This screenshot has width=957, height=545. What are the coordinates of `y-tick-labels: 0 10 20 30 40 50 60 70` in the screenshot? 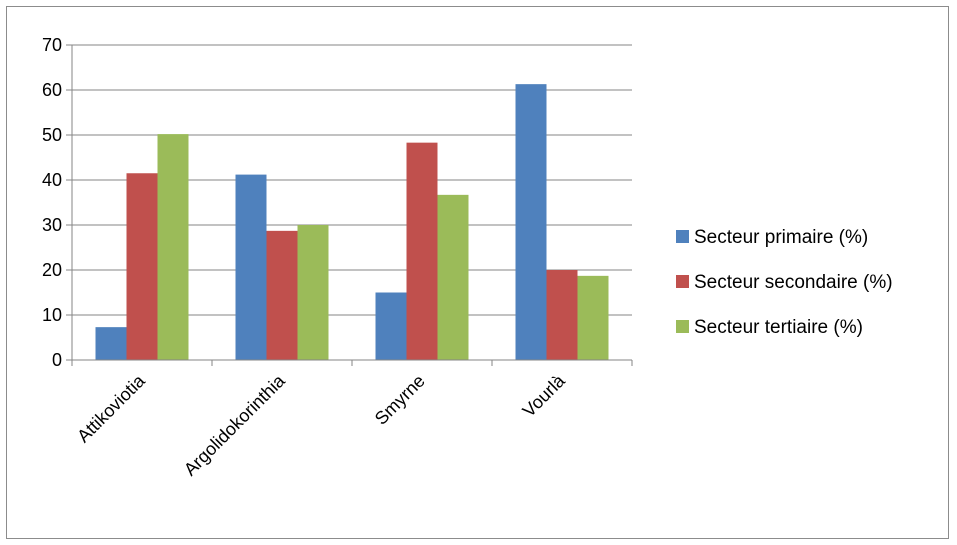 It's located at (52, 202).